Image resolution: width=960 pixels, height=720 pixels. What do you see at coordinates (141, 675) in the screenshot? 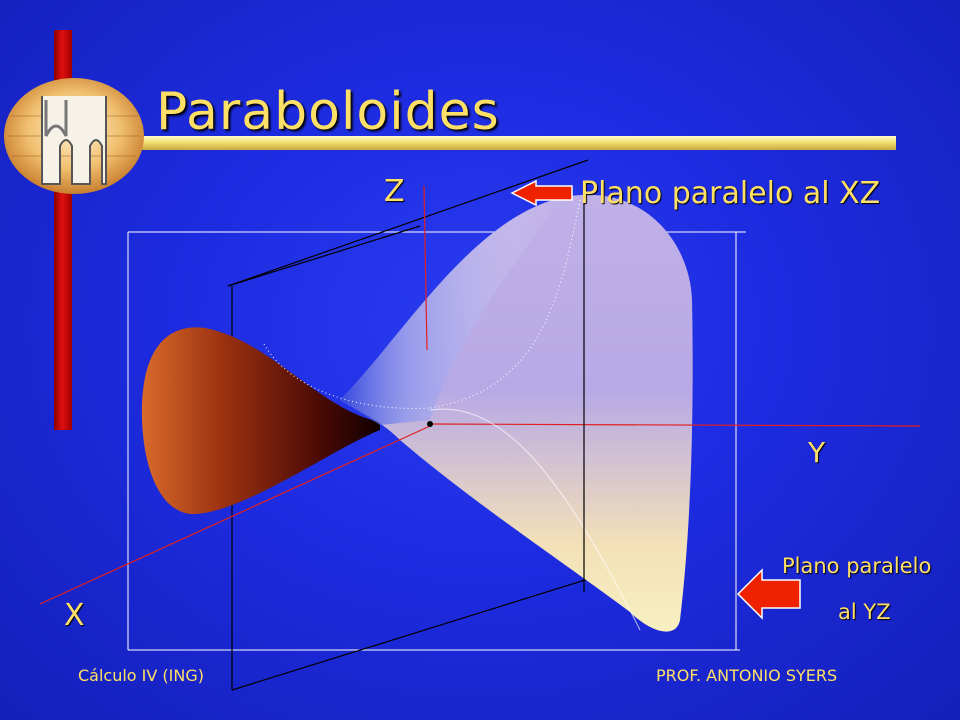
I see `footer-course: Cálculo IV (ING)` at bounding box center [141, 675].